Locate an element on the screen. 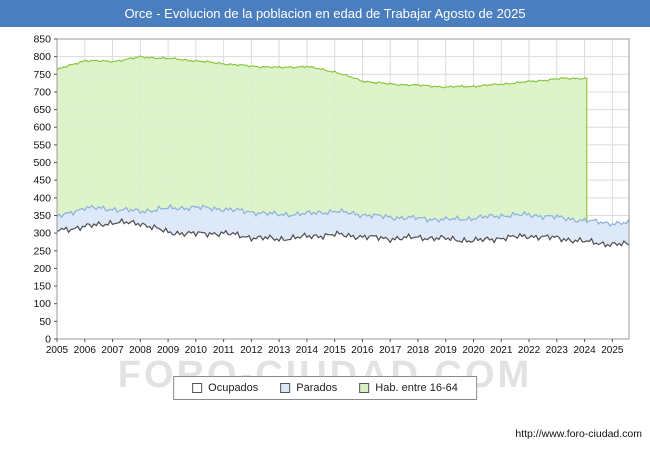 The height and width of the screenshot is (450, 650). y-tick-label: 450 is located at coordinates (42, 181).